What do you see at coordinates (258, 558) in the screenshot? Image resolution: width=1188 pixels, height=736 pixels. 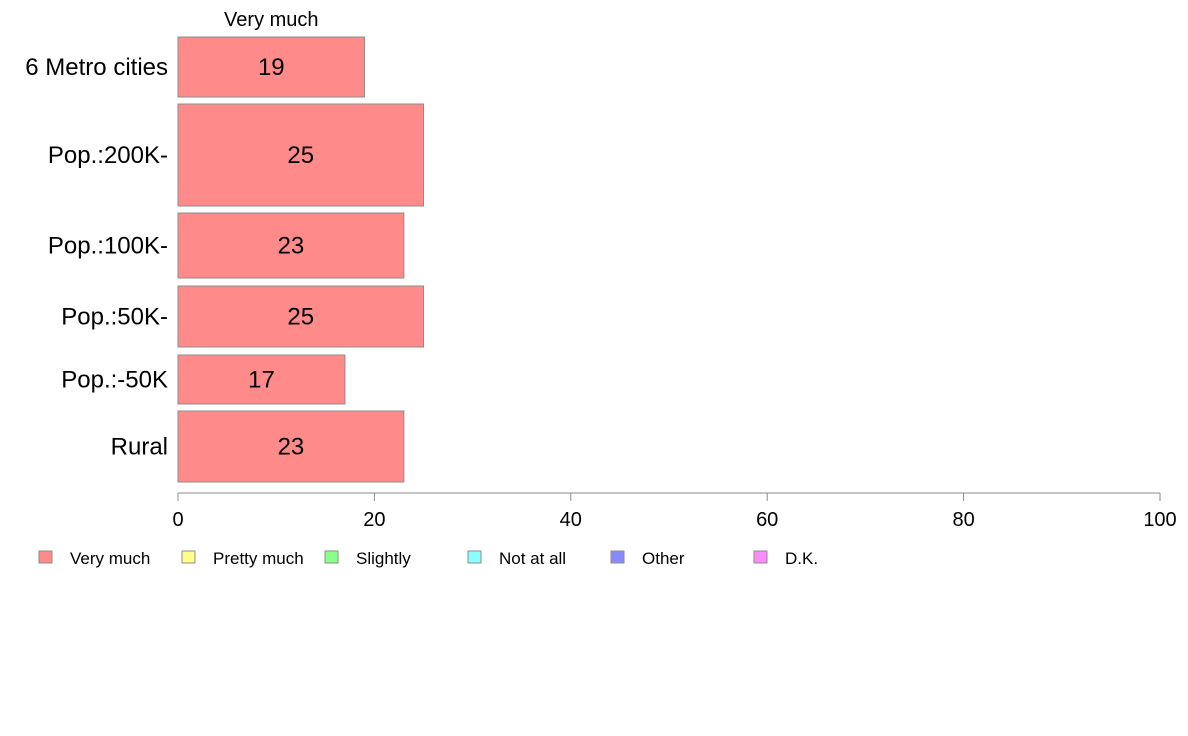 I see `legend-label: Pretty much` at bounding box center [258, 558].